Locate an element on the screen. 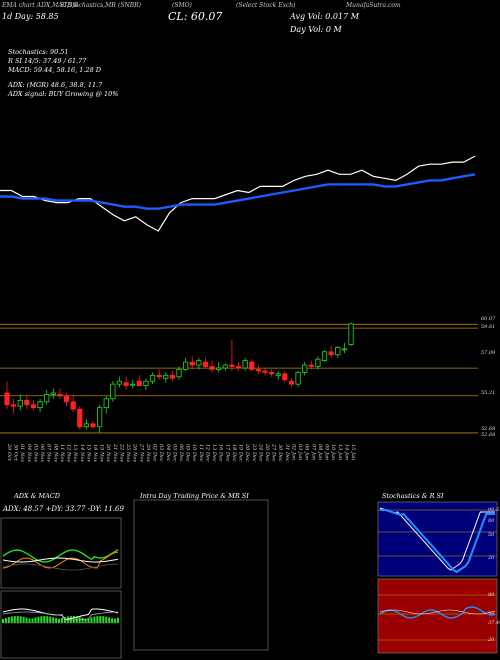 Image resolution: width=500 pixels, height=660 pixels. adx-minus-dy-line is located at coordinates (60, 560).